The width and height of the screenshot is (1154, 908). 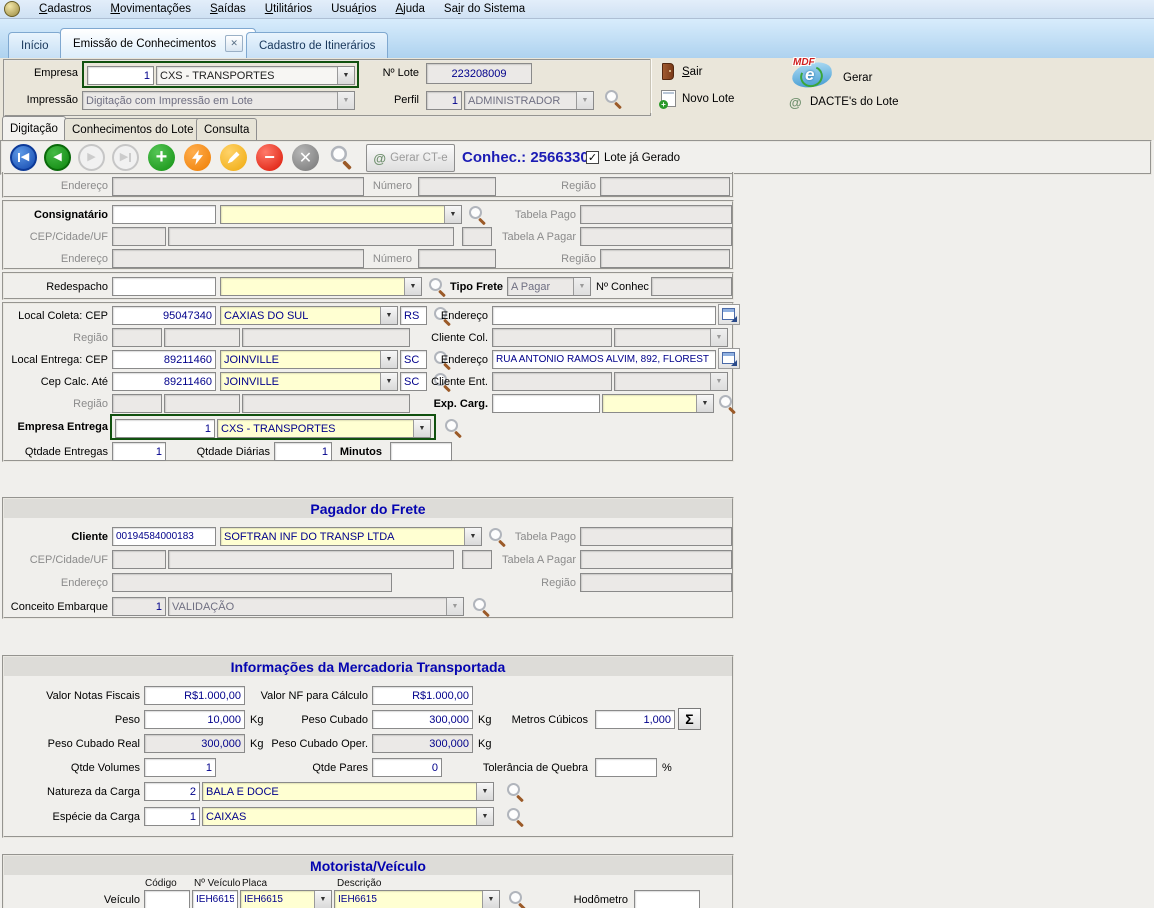 What do you see at coordinates (288, 9) in the screenshot?
I see `menu-utilitarios: Utilitários` at bounding box center [288, 9].